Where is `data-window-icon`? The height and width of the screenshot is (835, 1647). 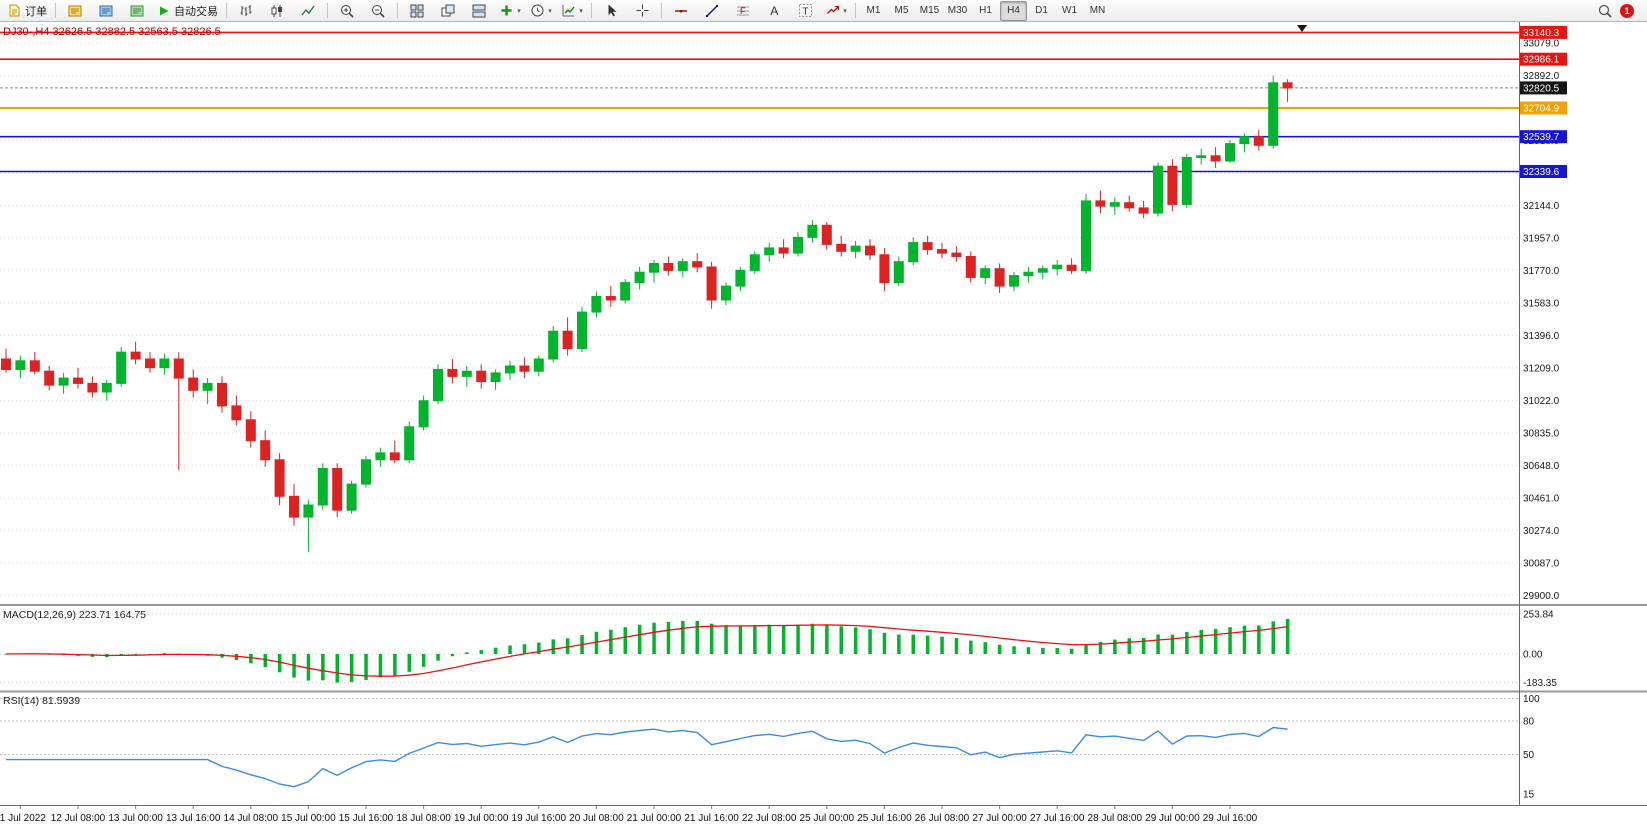
data-window-icon is located at coordinates (106, 10).